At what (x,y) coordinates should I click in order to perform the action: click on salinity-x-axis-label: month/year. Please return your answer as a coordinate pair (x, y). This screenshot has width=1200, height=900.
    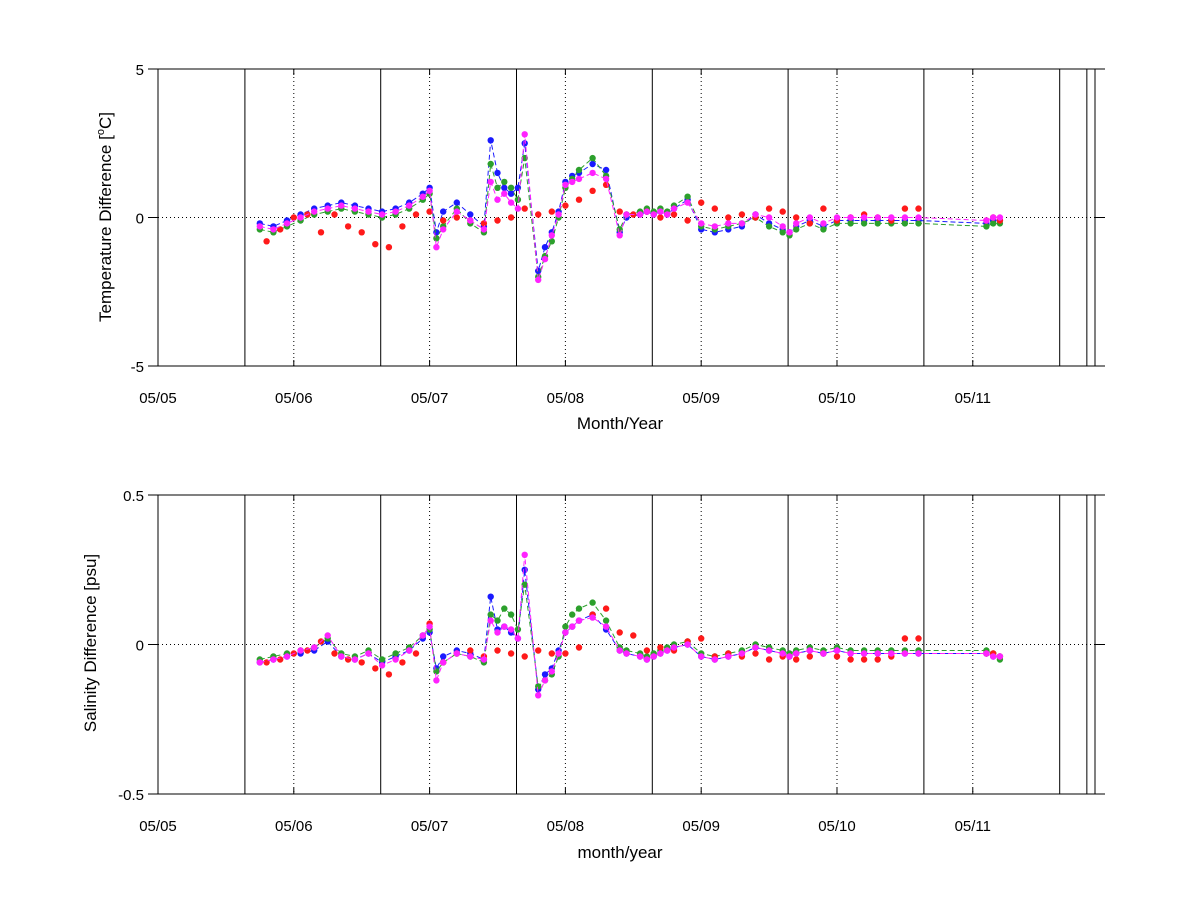
    Looking at the image, I should click on (619, 852).